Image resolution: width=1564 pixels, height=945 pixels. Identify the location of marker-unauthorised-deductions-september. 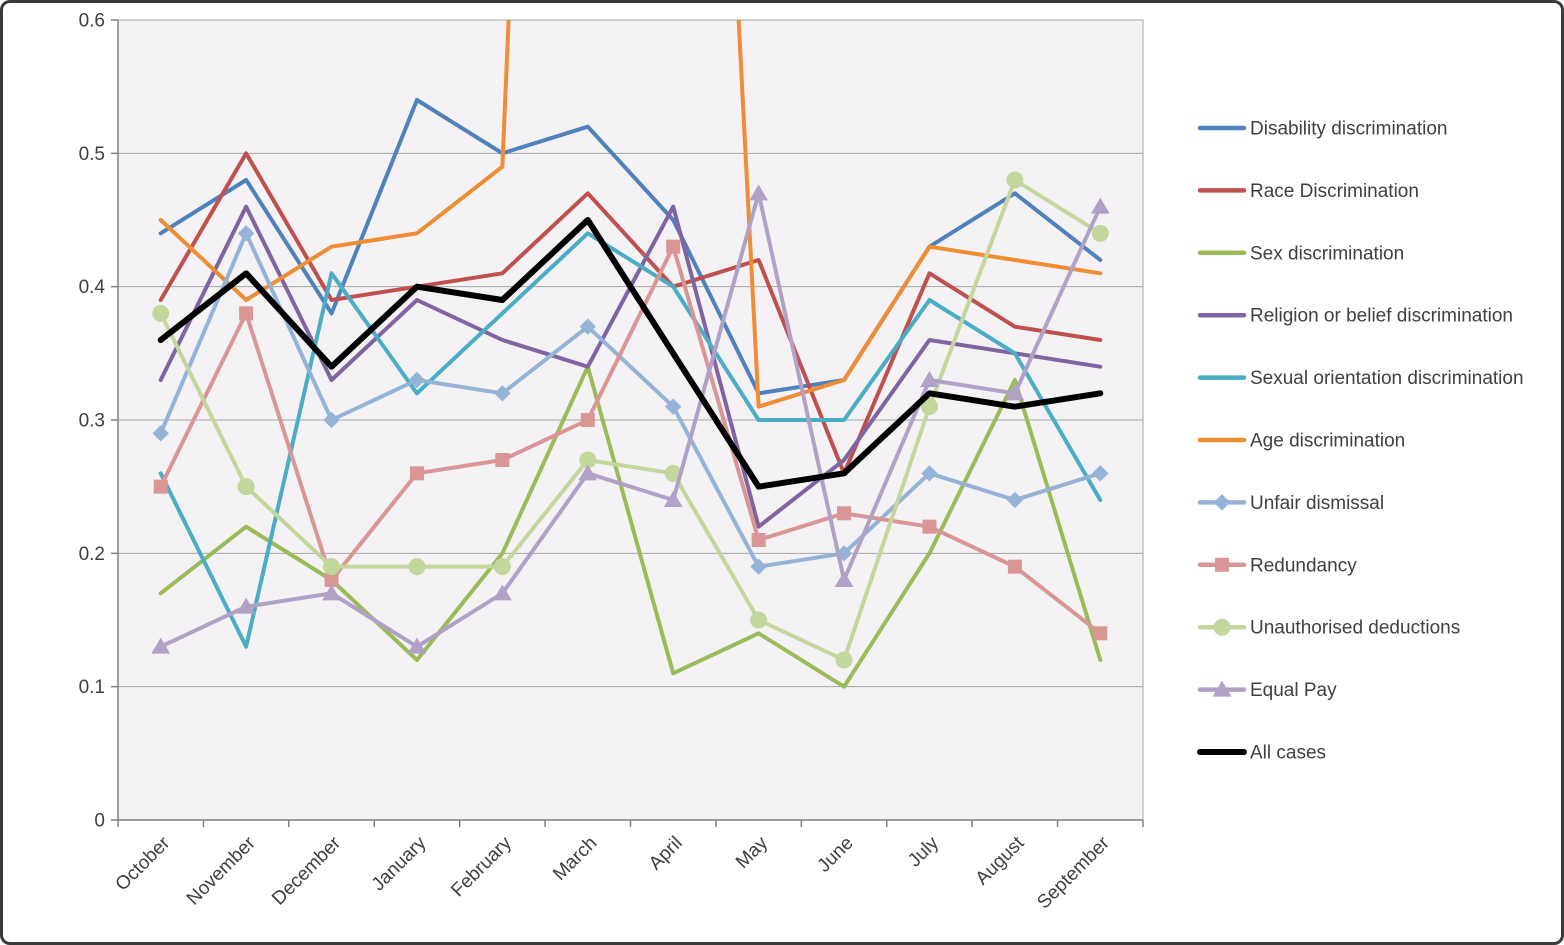
(1100, 233).